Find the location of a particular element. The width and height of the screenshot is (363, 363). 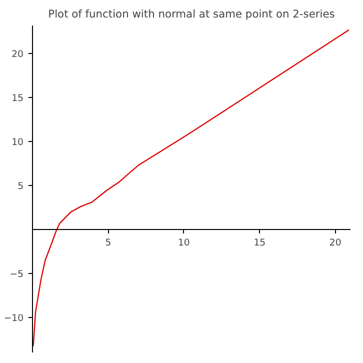

y-tick-label: 15 is located at coordinates (18, 98).